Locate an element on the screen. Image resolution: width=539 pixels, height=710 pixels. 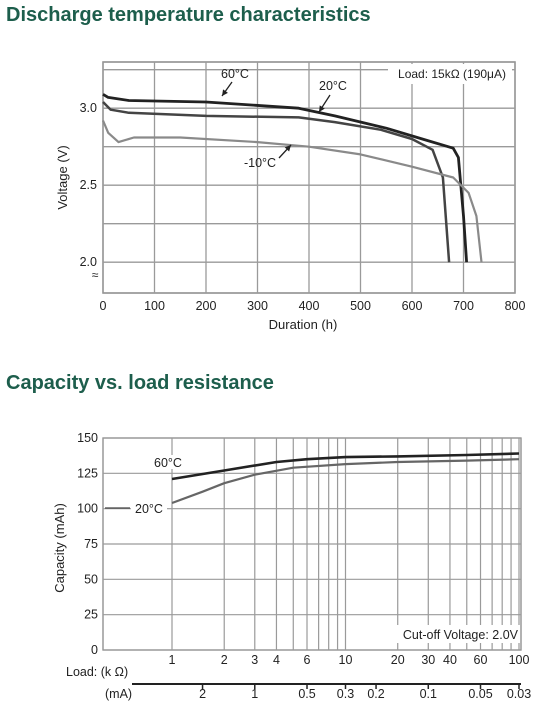
x-tick-label: 700 is located at coordinates (463, 306).